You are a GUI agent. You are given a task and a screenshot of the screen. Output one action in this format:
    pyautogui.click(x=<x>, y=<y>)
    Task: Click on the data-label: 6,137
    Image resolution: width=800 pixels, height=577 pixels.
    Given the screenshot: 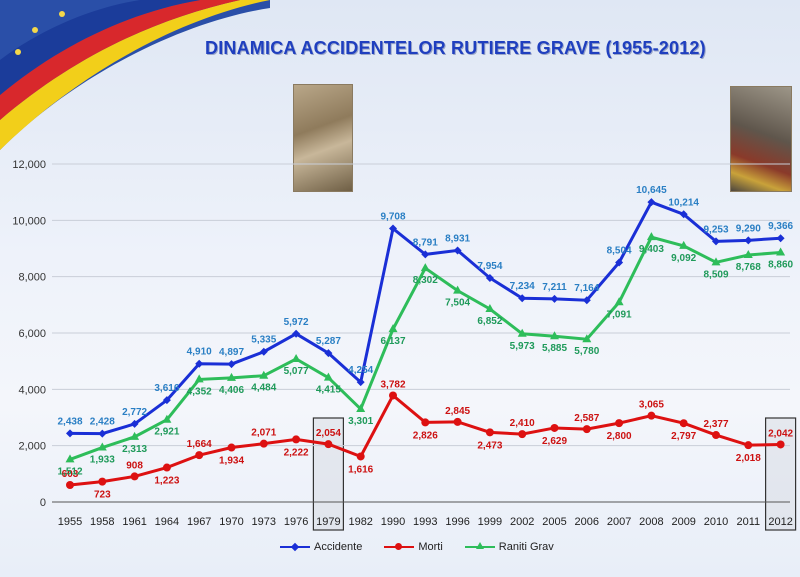 What is the action you would take?
    pyautogui.click(x=392, y=341)
    